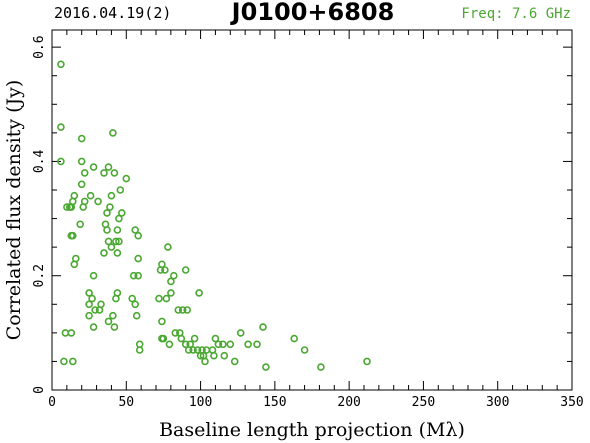 This screenshot has height=443, width=590. What do you see at coordinates (497, 402) in the screenshot?
I see `x-tick-label: 300` at bounding box center [497, 402].